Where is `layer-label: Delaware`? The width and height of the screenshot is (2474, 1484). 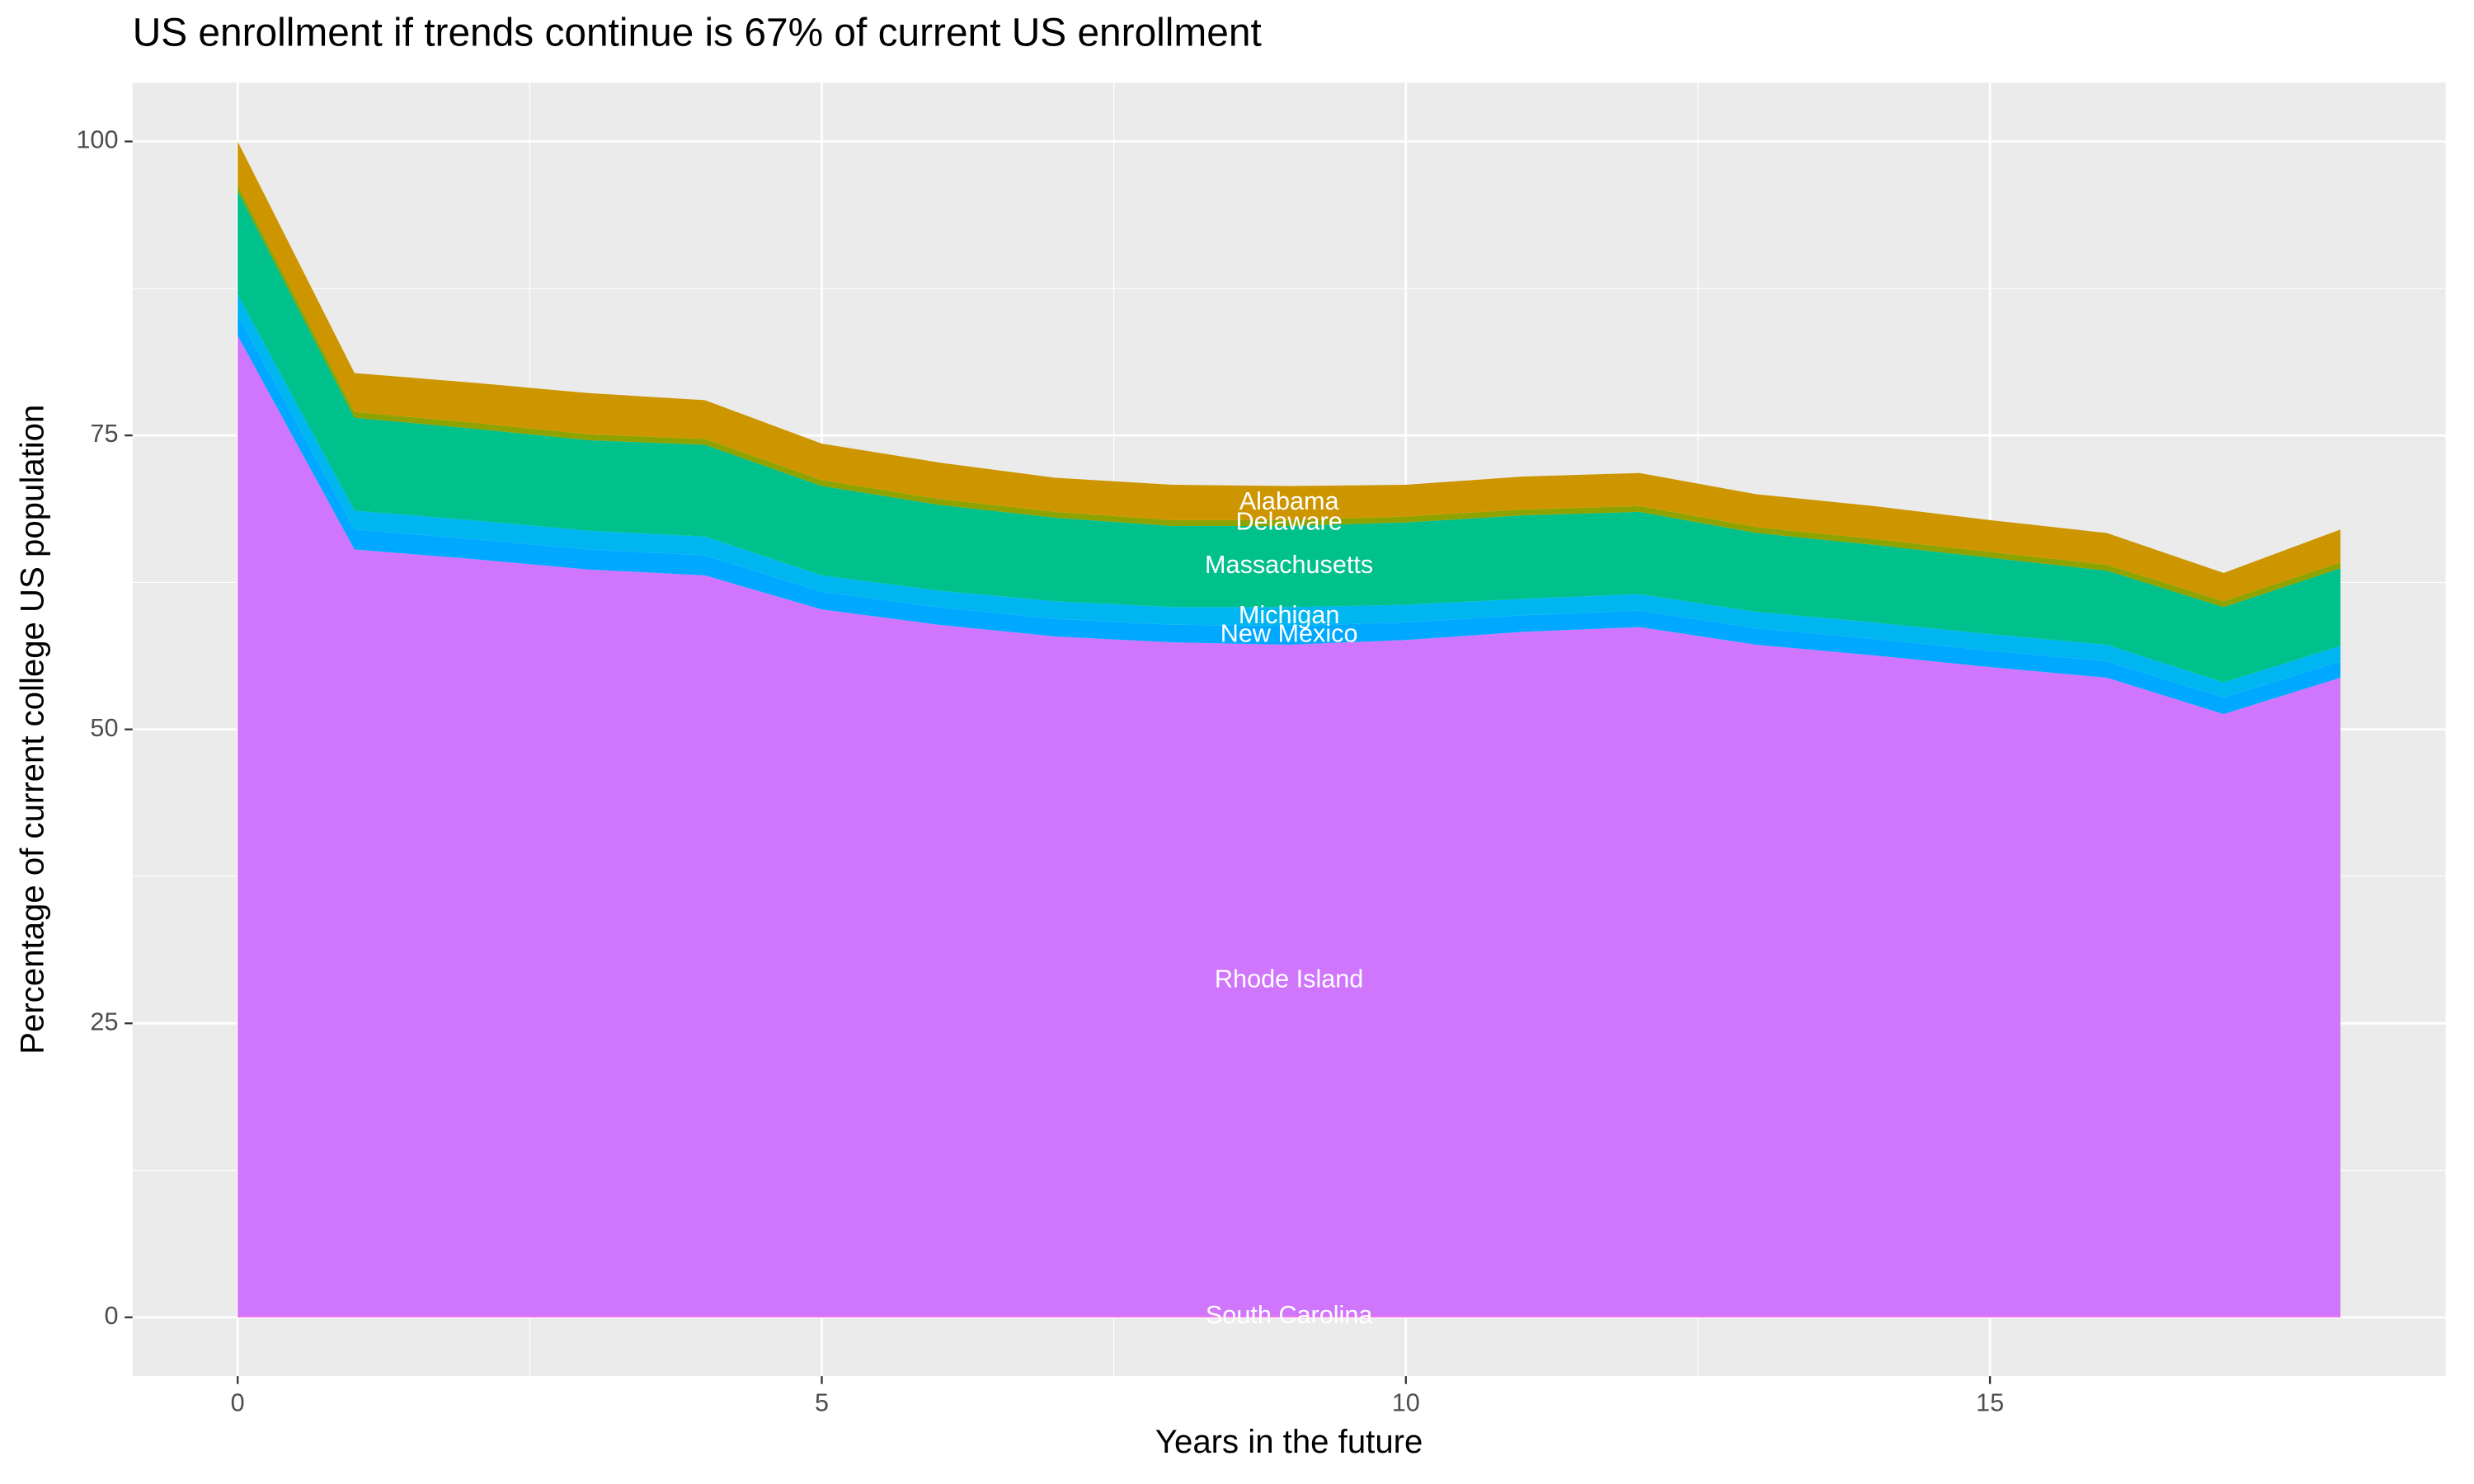 layer-label: Delaware is located at coordinates (1288, 521).